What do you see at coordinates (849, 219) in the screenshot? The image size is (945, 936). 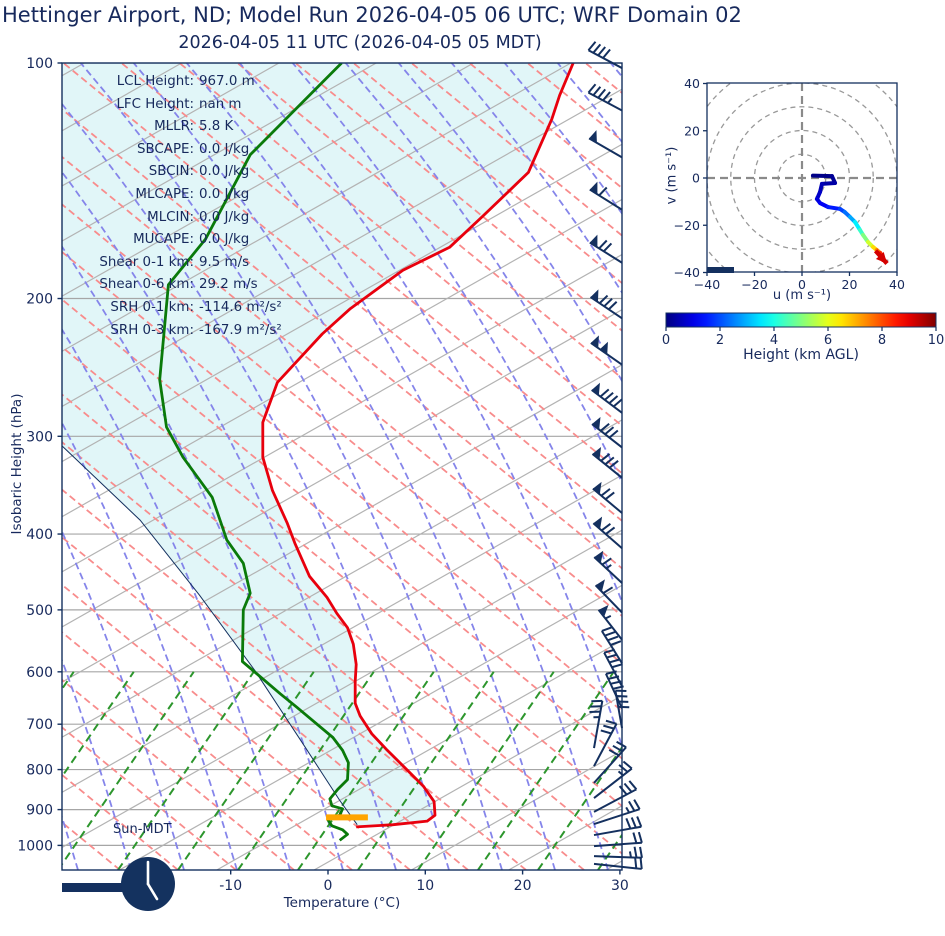 I see `hodograph-wind-trace` at bounding box center [849, 219].